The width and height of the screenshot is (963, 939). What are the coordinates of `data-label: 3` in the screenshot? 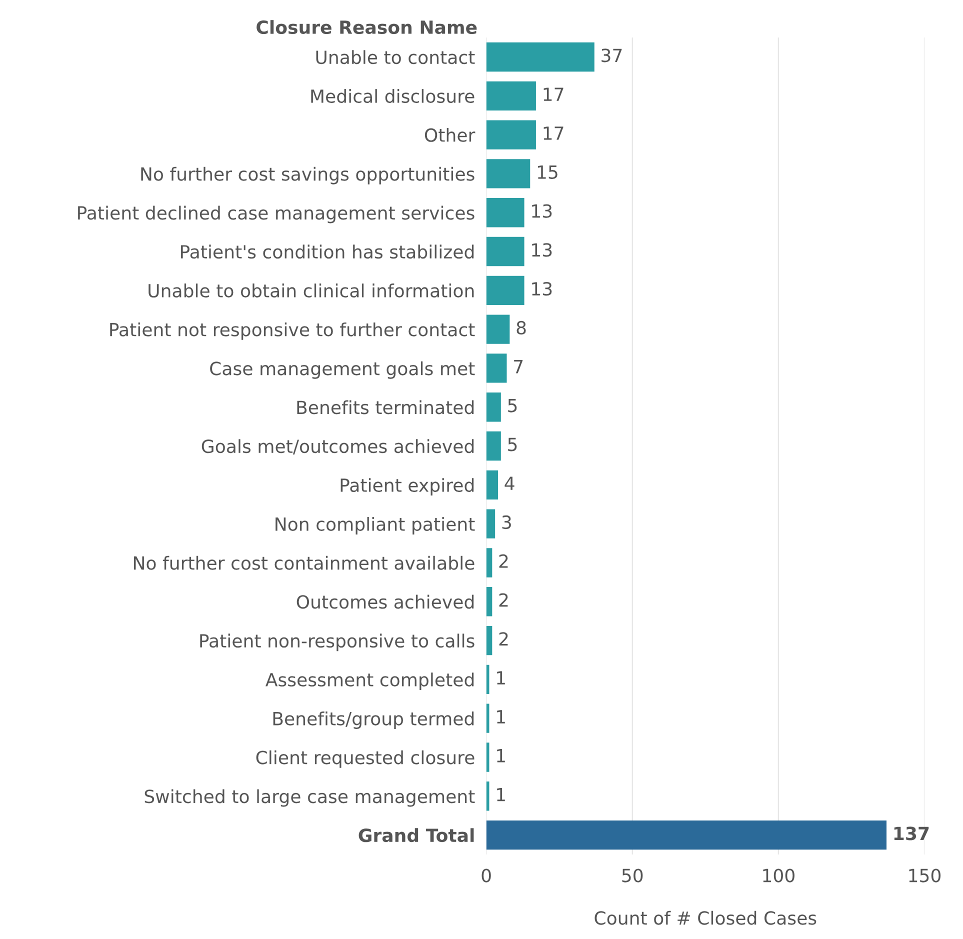 It's located at (506, 522).